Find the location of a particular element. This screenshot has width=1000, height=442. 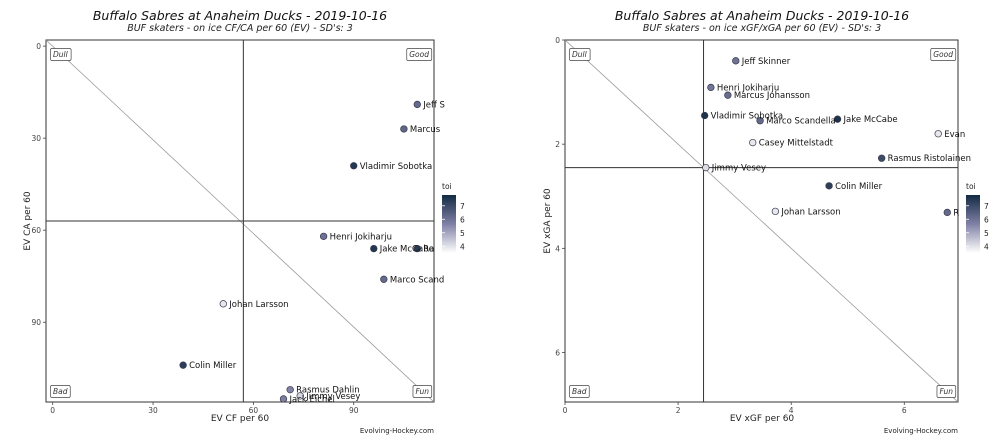

point-label: Casey Mittelstadt is located at coordinates (796, 144).